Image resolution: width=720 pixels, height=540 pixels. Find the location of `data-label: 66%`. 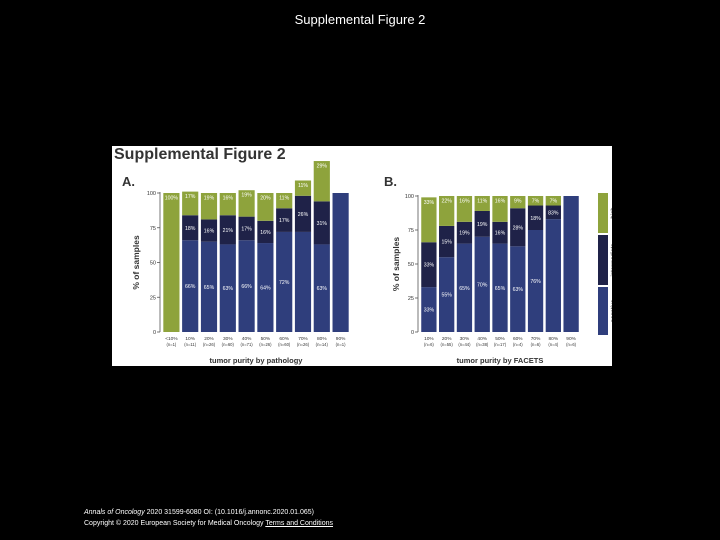

data-label: 66% is located at coordinates (190, 287).